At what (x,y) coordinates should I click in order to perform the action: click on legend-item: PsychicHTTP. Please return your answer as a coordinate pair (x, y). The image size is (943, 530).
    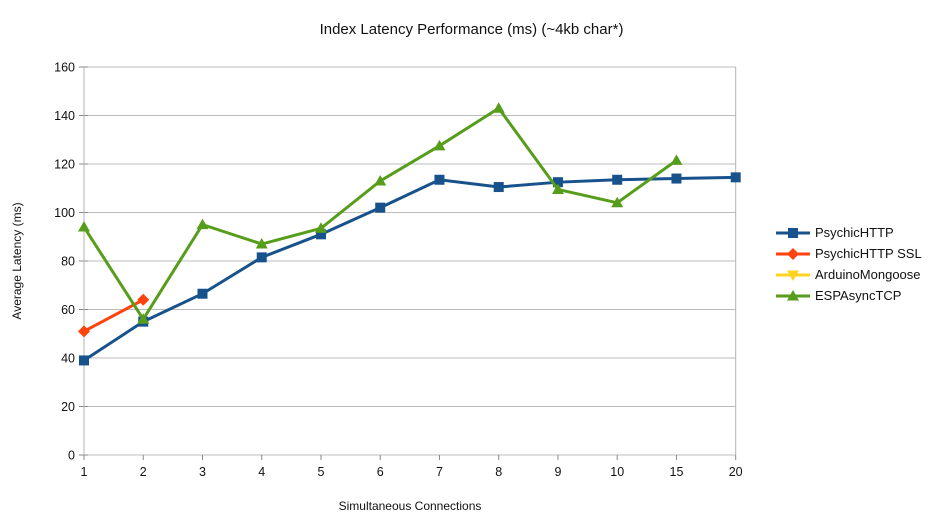
    Looking at the image, I should click on (849, 232).